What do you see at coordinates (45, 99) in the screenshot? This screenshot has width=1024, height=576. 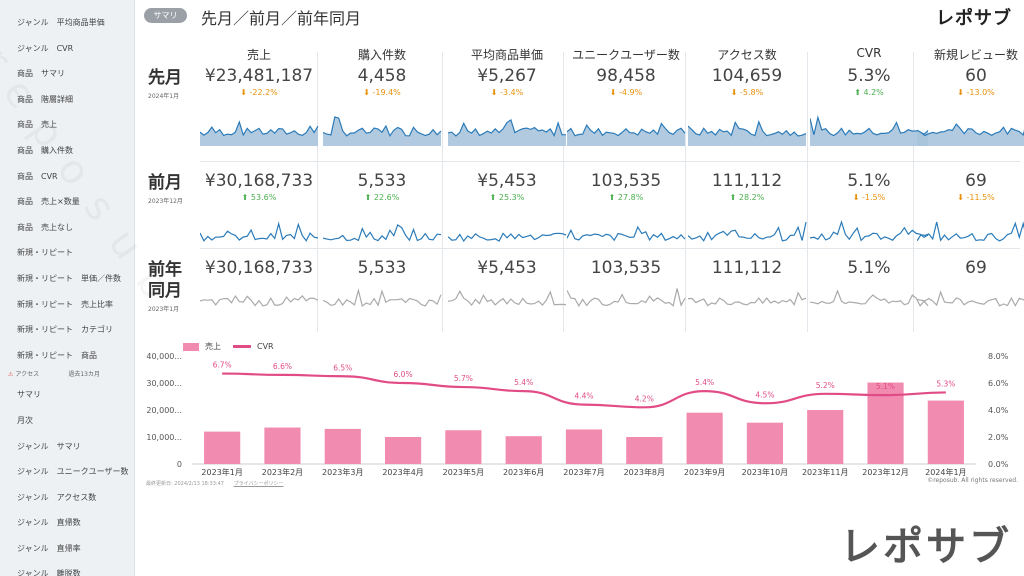 I see `sidebar-item: 商品 階層詳細` at bounding box center [45, 99].